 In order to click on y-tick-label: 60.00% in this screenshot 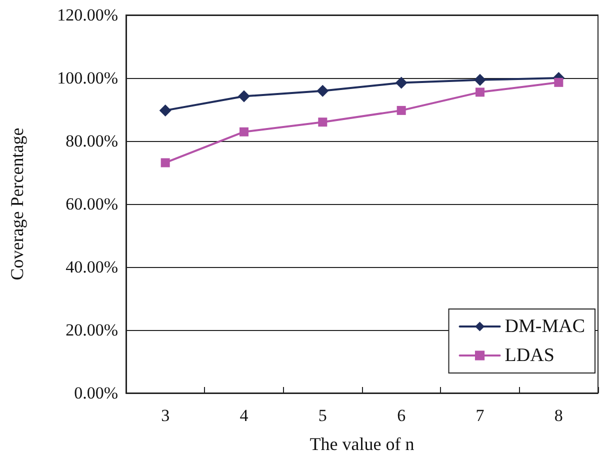, I will do `click(92, 204)`.